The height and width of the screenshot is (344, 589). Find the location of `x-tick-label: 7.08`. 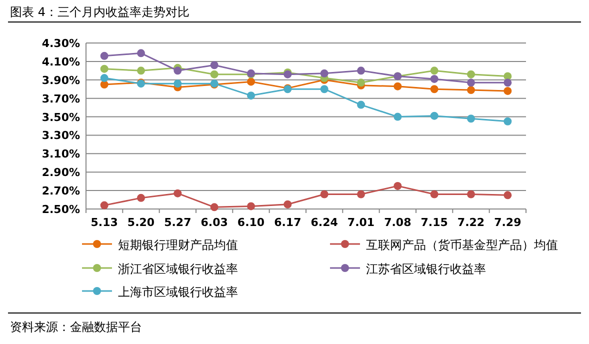

x-tick-label: 7.08 is located at coordinates (398, 222).